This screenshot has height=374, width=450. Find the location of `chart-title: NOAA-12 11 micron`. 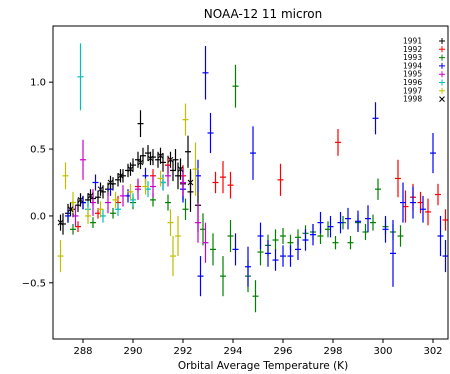

chart-title: NOAA-12 11 micron is located at coordinates (263, 14).